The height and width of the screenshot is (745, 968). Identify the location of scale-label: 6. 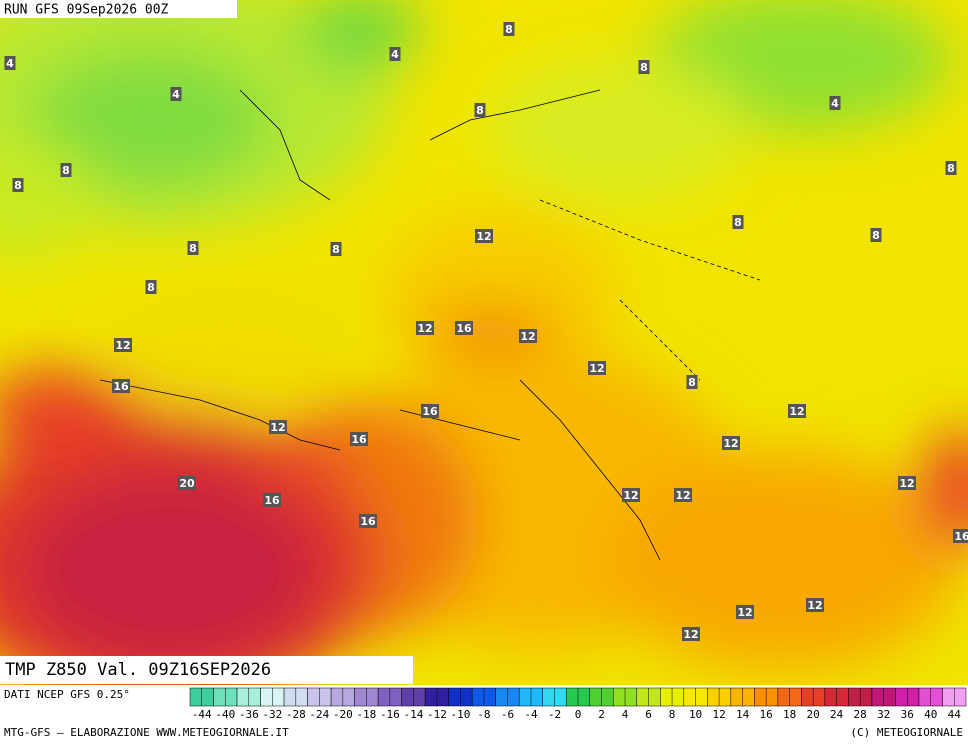
(648, 714).